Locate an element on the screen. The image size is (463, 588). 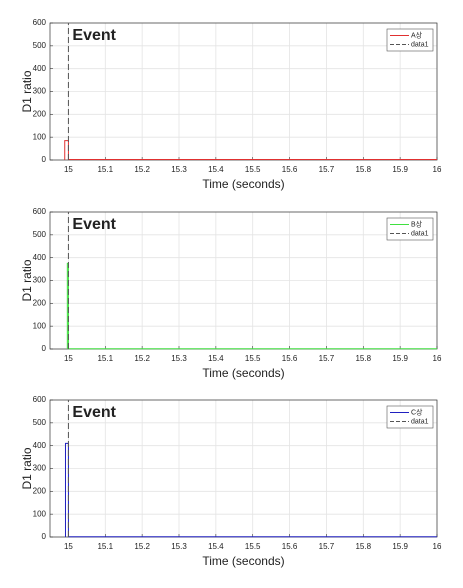
legend-label: C상 is located at coordinates (417, 411).